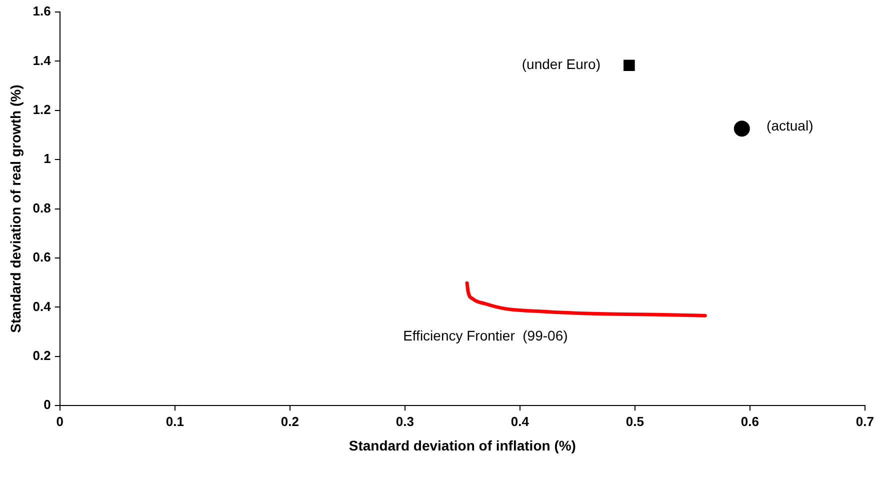 The image size is (878, 479). What do you see at coordinates (520, 421) in the screenshot?
I see `x-tick-label: 0.4` at bounding box center [520, 421].